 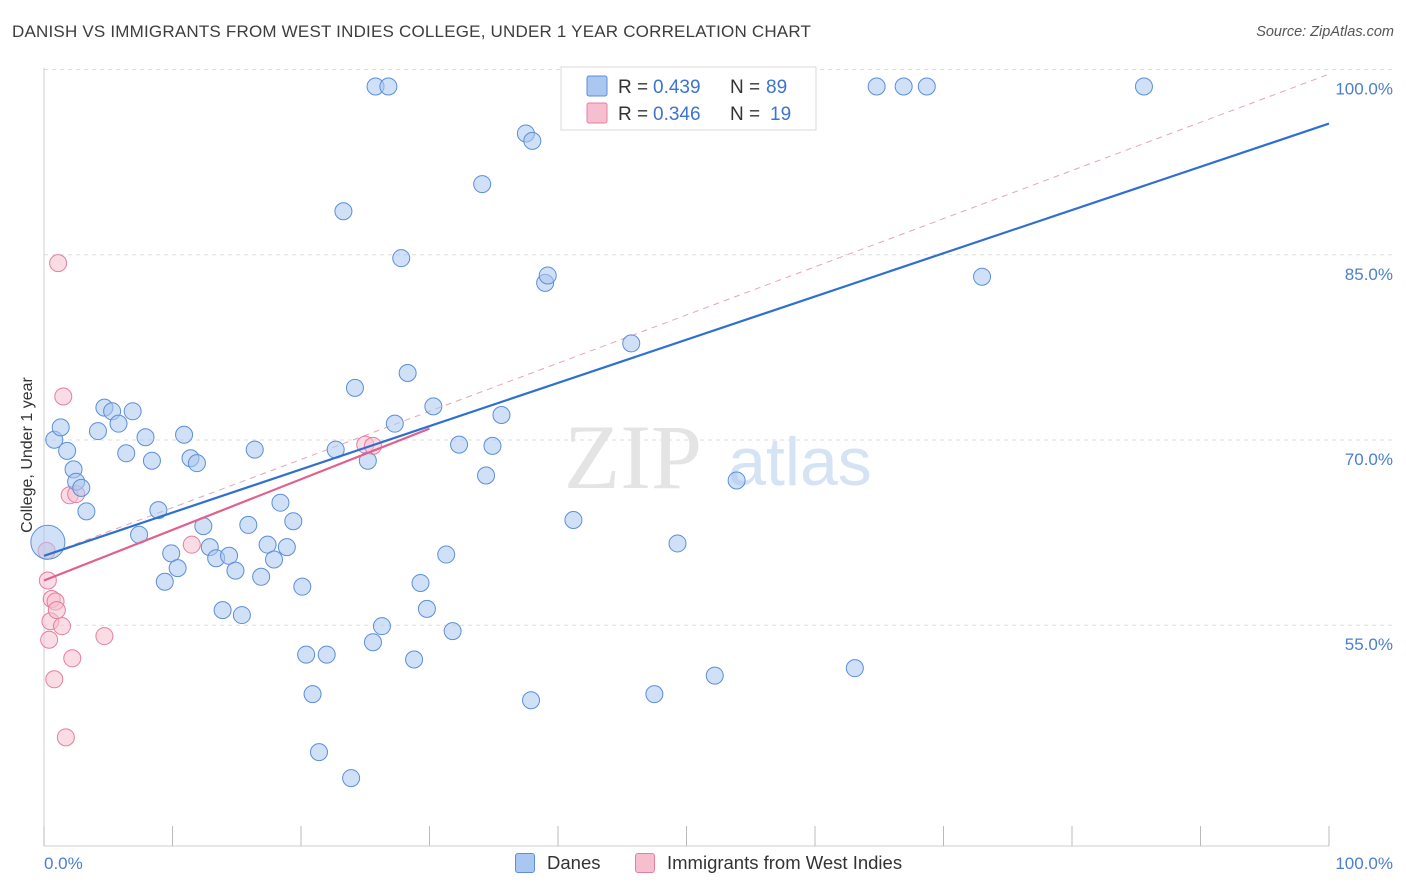 What do you see at coordinates (1325, 32) in the screenshot?
I see `source-label: Source: ZipAtlas.com` at bounding box center [1325, 32].